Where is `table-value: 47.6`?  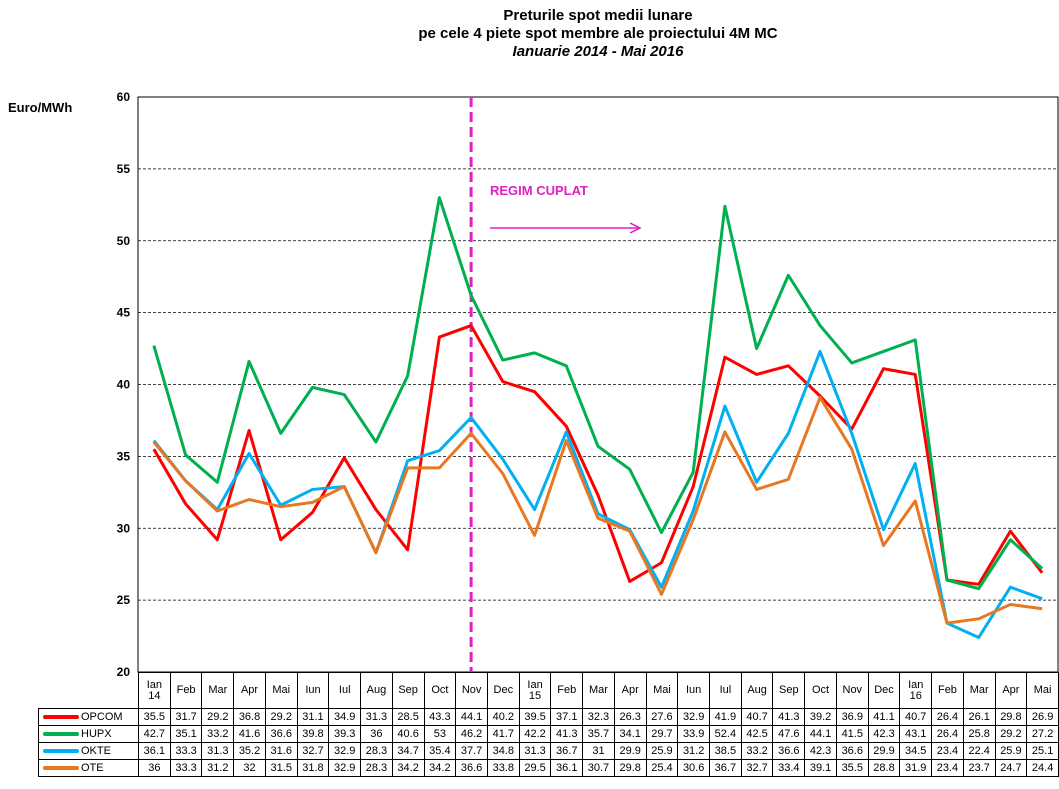 table-value: 47.6 is located at coordinates (789, 734).